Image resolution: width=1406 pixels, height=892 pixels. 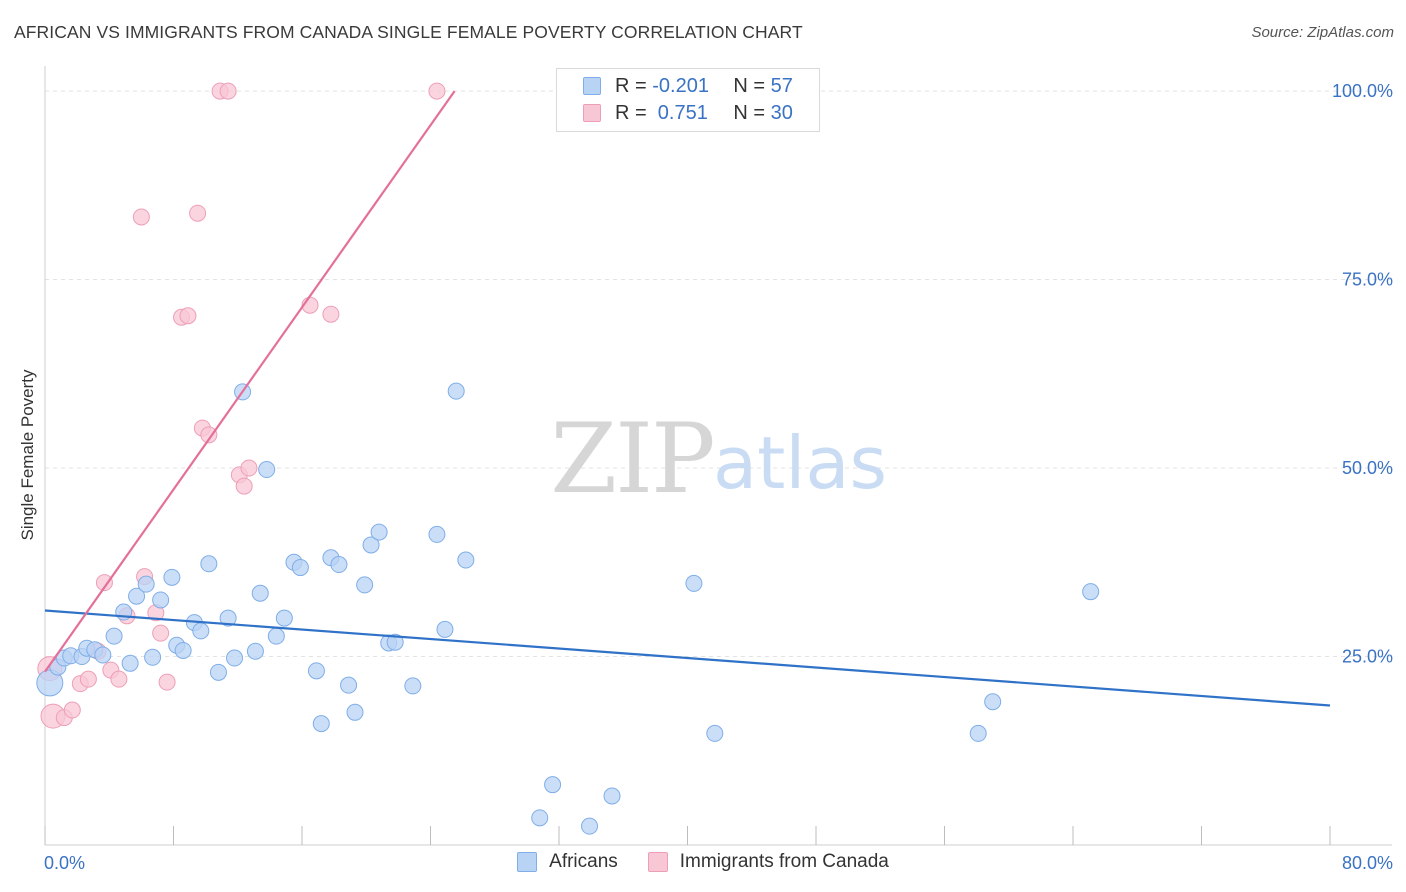 I want to click on x-tick-label-min: 0.0%, so click(x=64, y=863).